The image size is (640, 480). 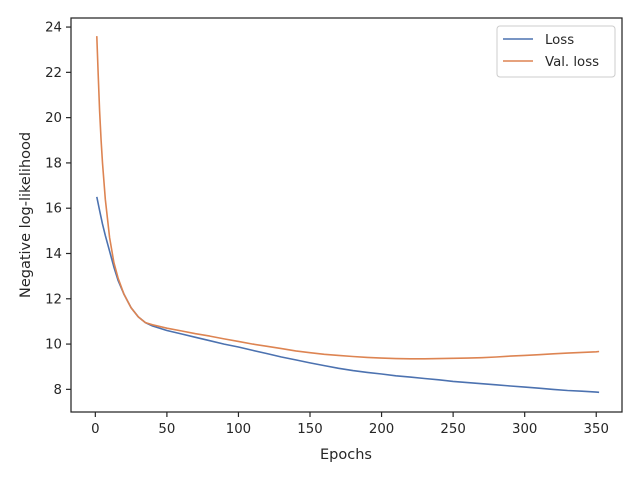 I want to click on x-axis: 0 50 100 150 200 250 300 350, so click(x=350, y=424).